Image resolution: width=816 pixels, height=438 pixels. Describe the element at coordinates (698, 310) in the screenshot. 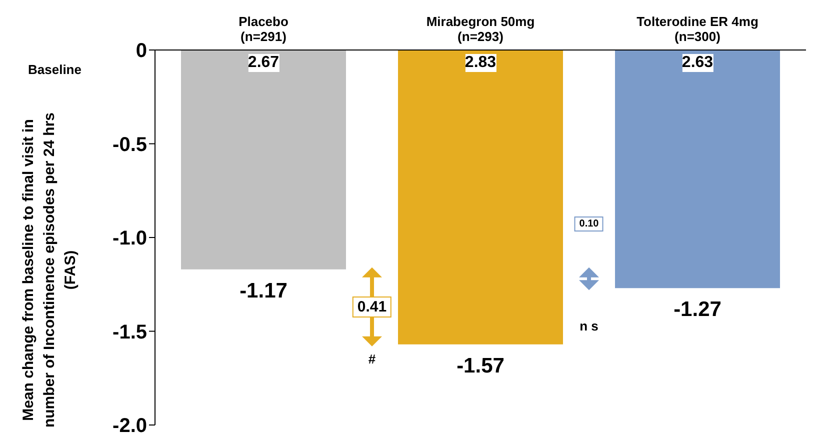

I see `data-label: -1.27` at that location.